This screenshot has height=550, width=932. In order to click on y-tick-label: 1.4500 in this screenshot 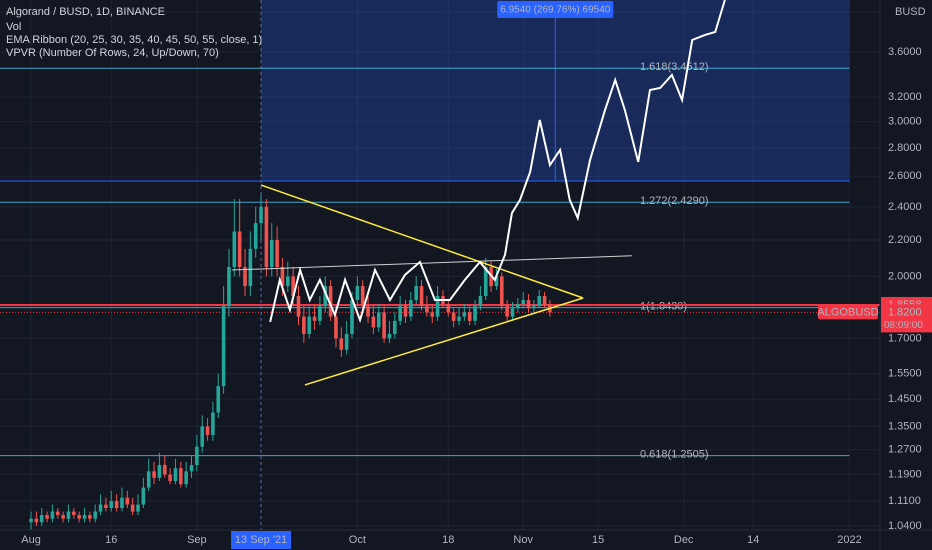, I will do `click(905, 399)`.